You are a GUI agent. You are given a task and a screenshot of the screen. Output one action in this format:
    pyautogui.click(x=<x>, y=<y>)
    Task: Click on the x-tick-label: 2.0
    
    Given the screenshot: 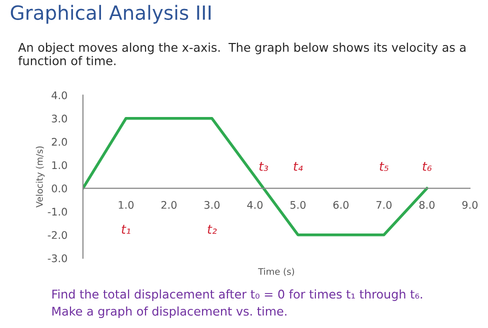 What is the action you would take?
    pyautogui.click(x=169, y=204)
    